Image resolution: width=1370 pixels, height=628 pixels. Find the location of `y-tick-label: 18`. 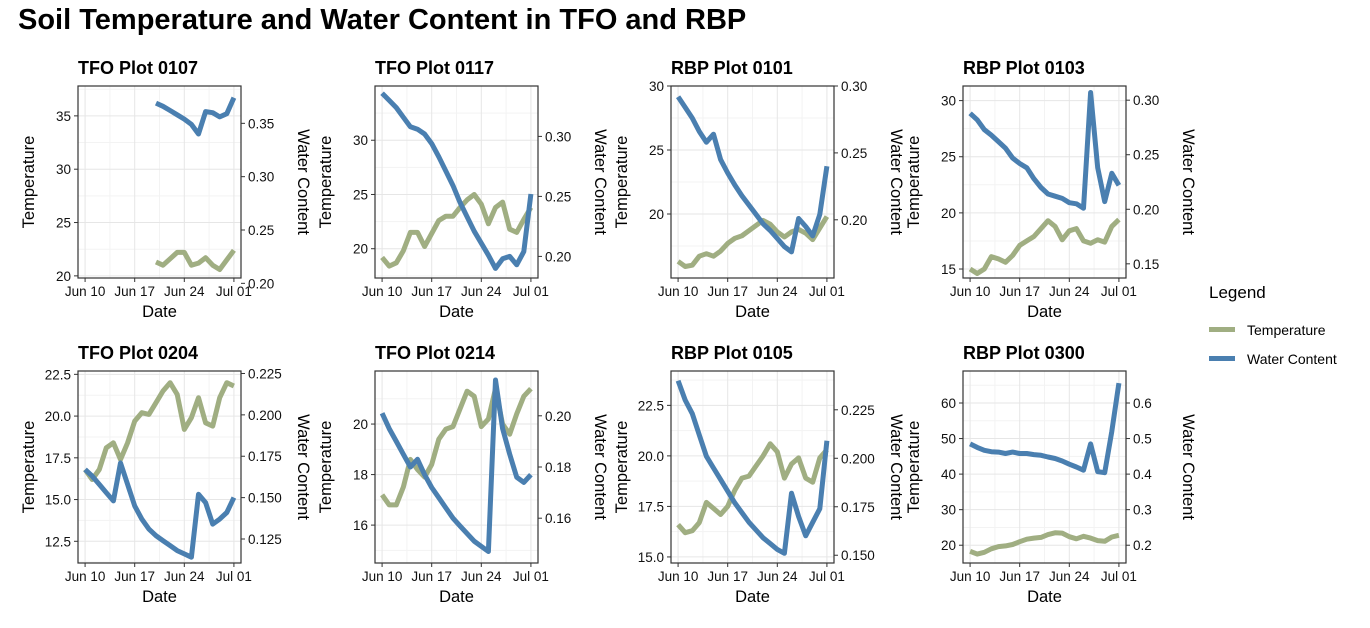

y-tick-label: 18 is located at coordinates (360, 475).